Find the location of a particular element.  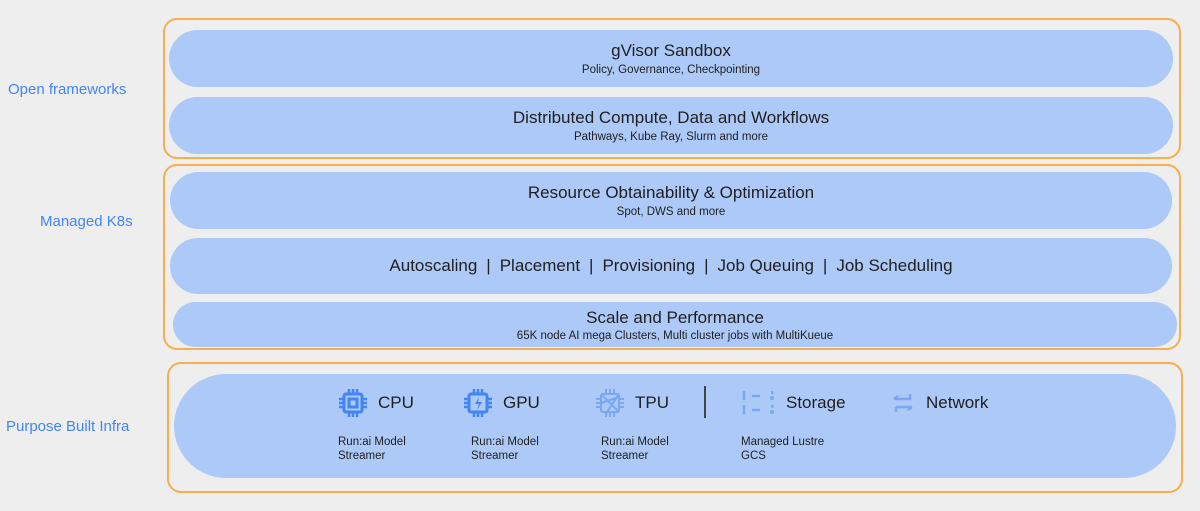

infra-item-gpu: GPU is located at coordinates (501, 403).